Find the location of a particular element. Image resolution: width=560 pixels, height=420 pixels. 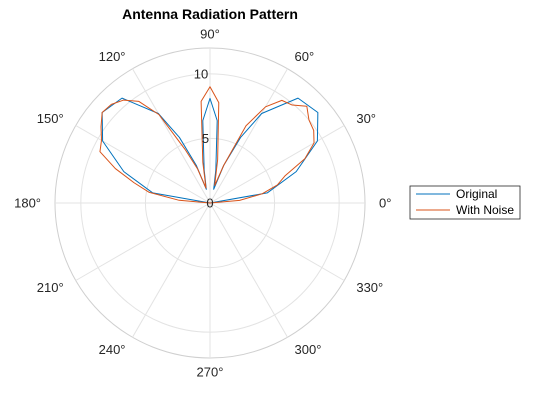

angle-tick-label-90: 90° is located at coordinates (210, 34).